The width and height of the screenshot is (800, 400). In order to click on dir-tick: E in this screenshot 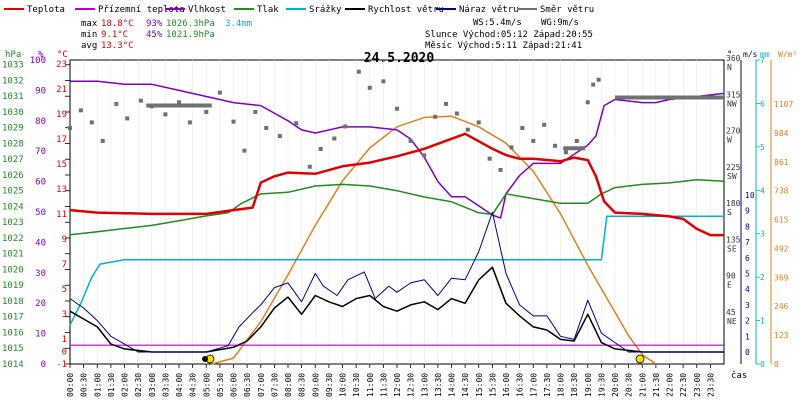, I will do `click(729, 285)`.